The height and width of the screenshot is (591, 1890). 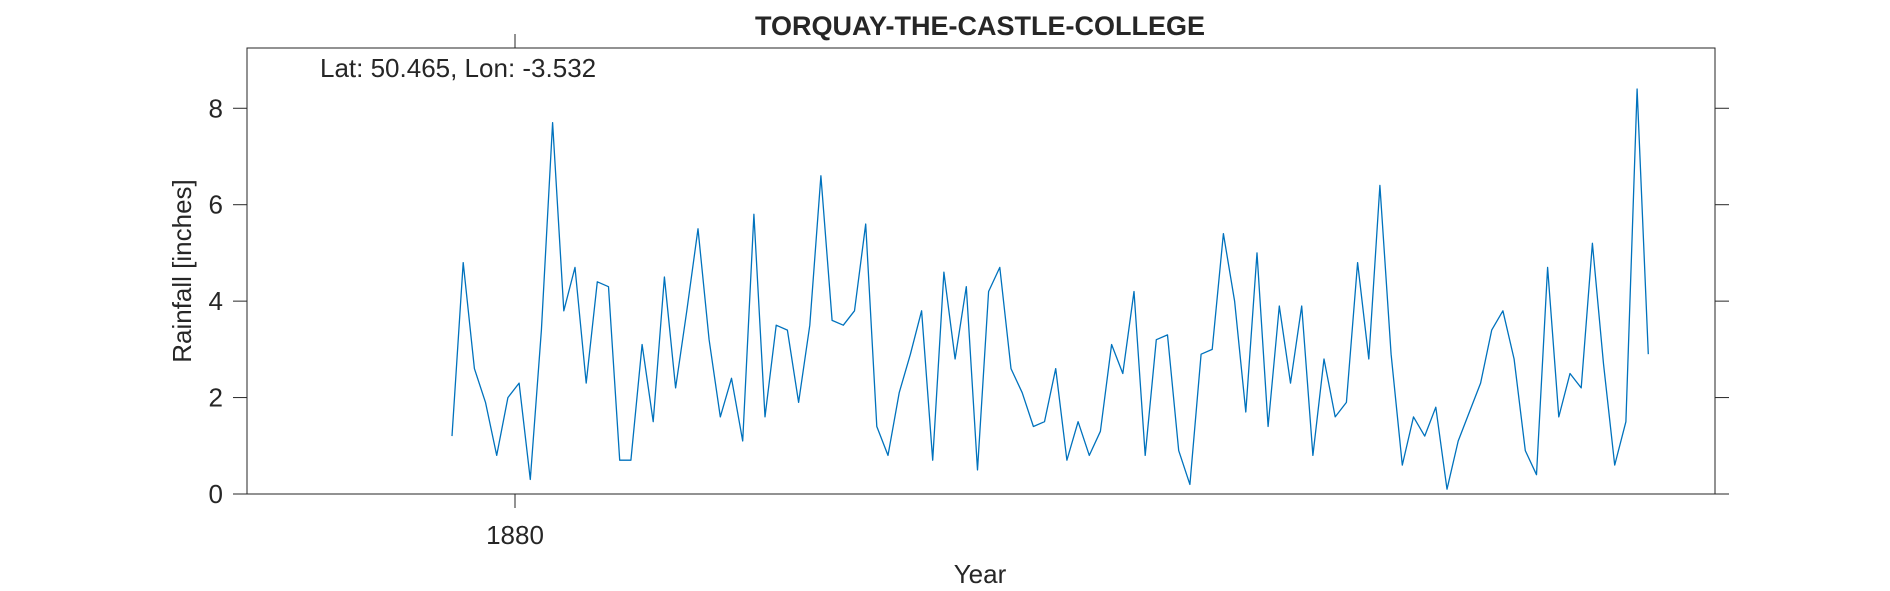 I want to click on x-axis-ticks: 1880, so click(x=515, y=292).